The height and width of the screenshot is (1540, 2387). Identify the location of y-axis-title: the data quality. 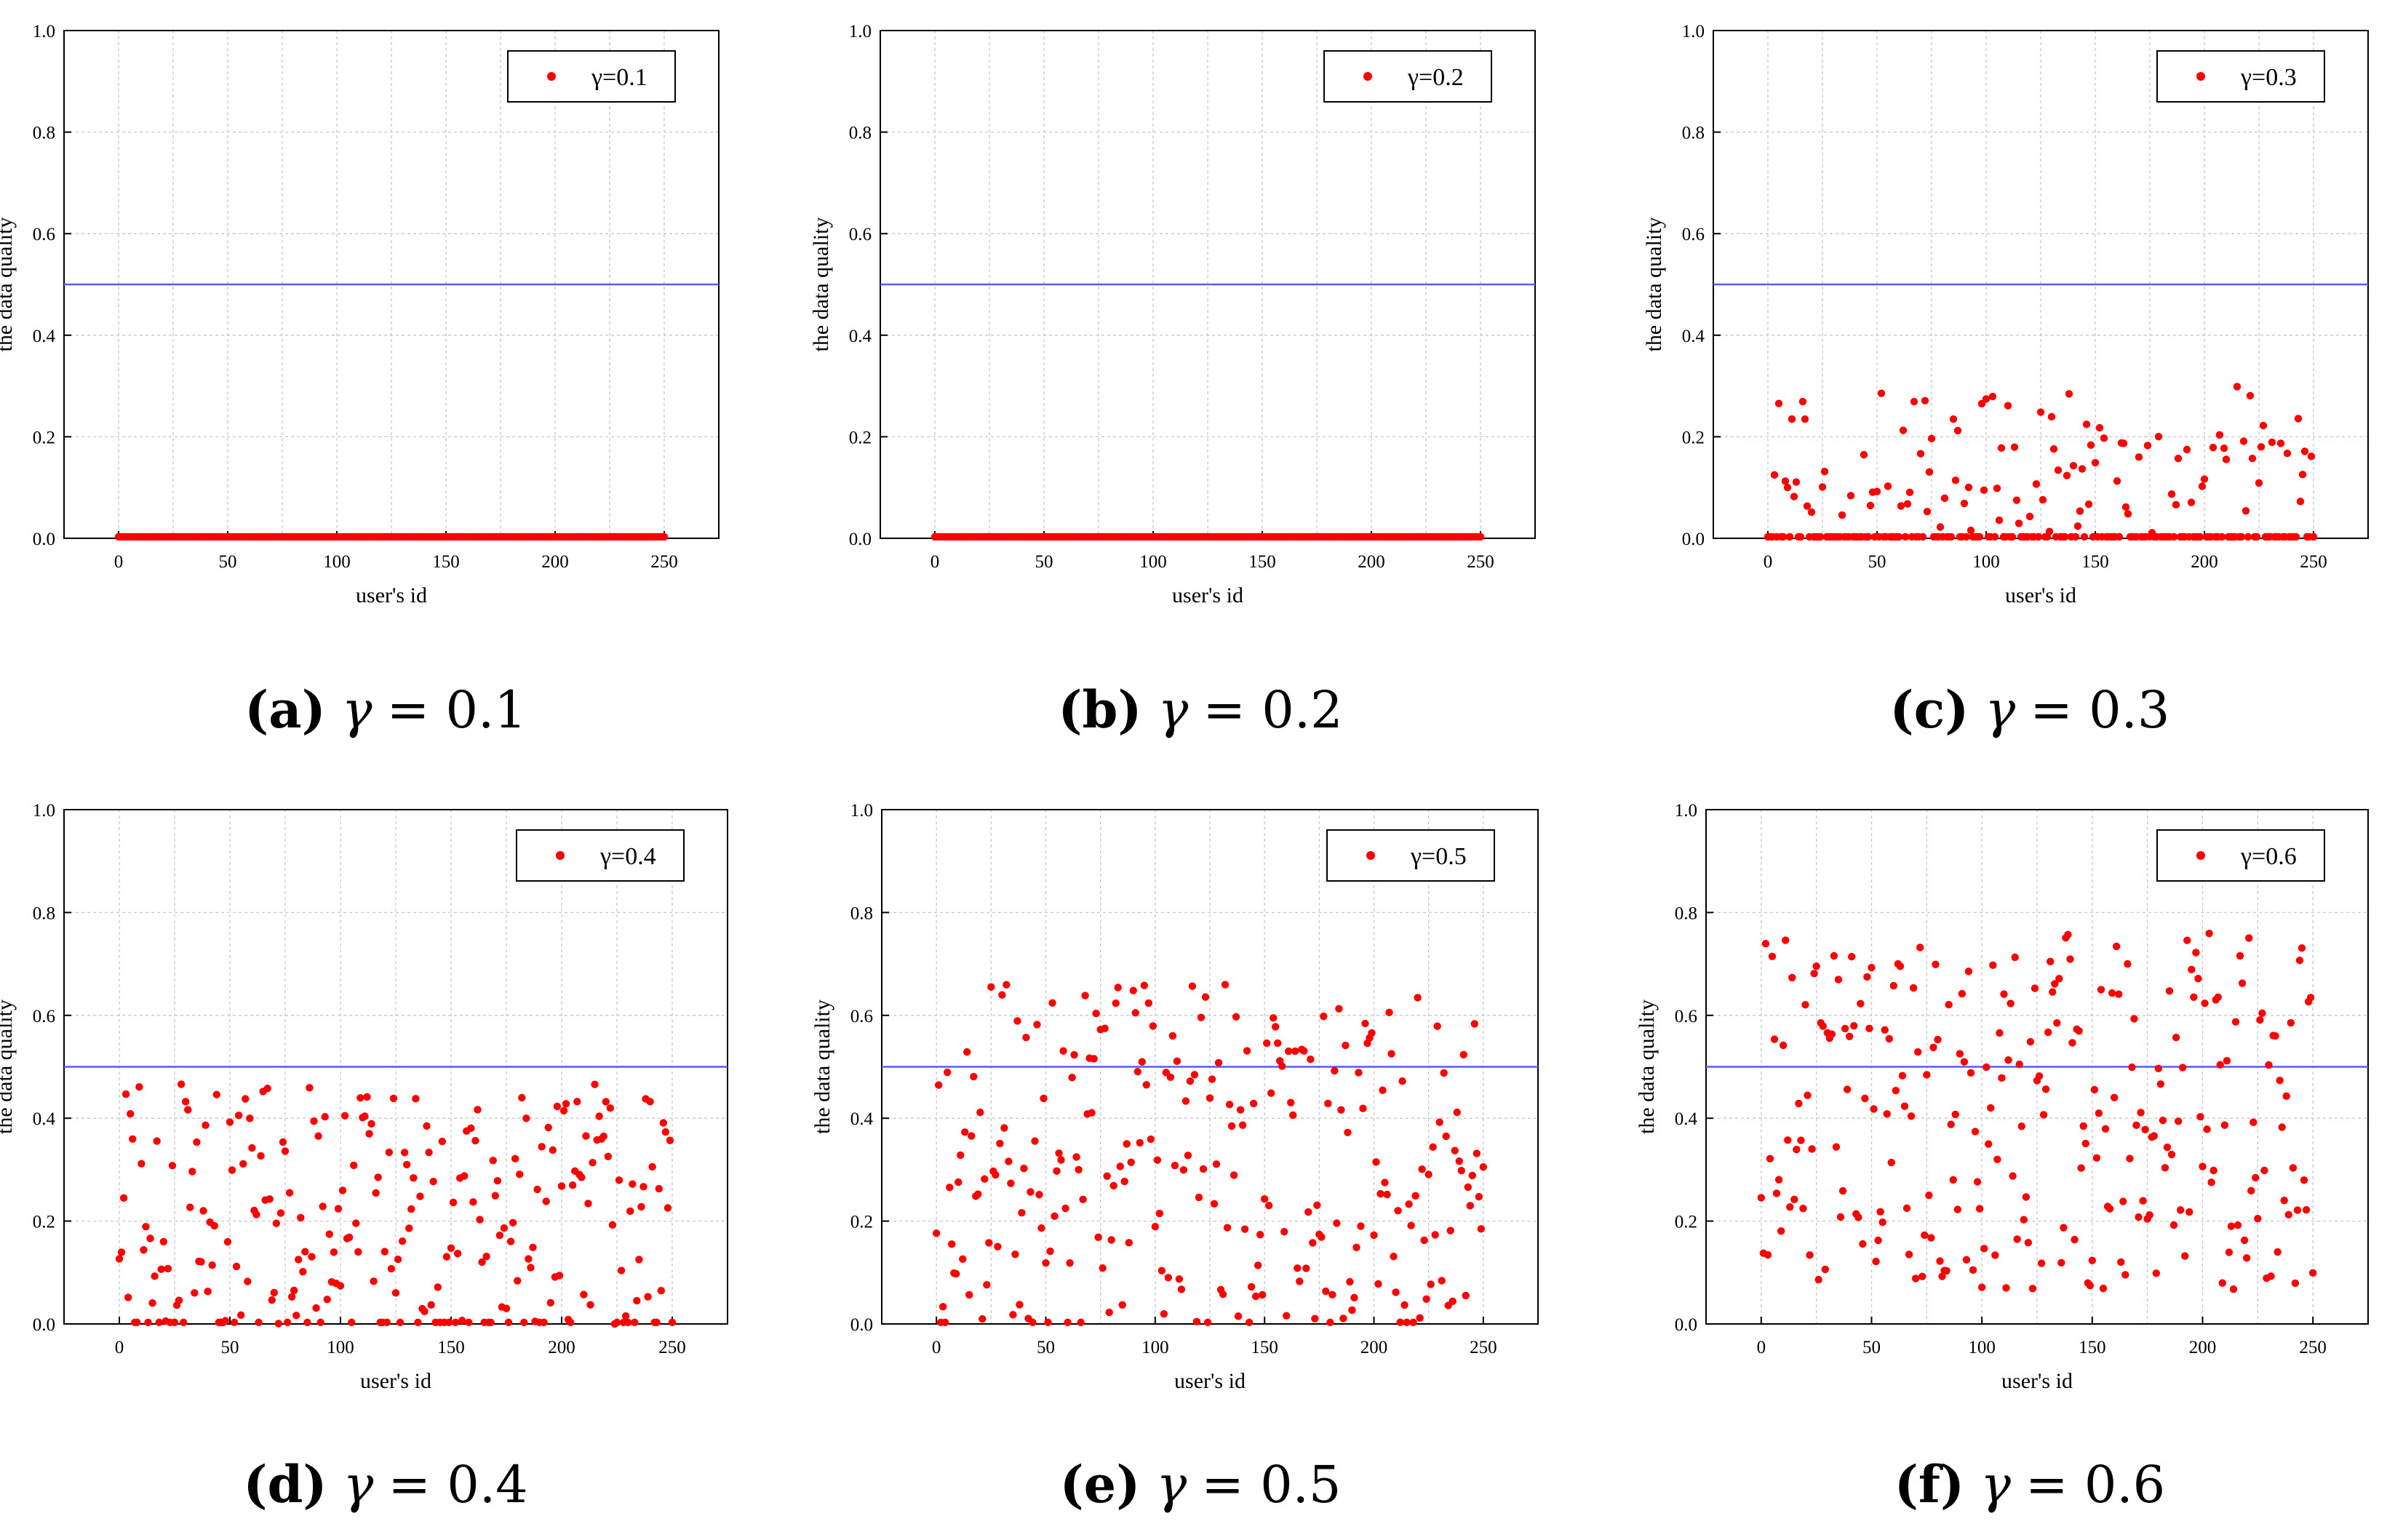
(822, 1067).